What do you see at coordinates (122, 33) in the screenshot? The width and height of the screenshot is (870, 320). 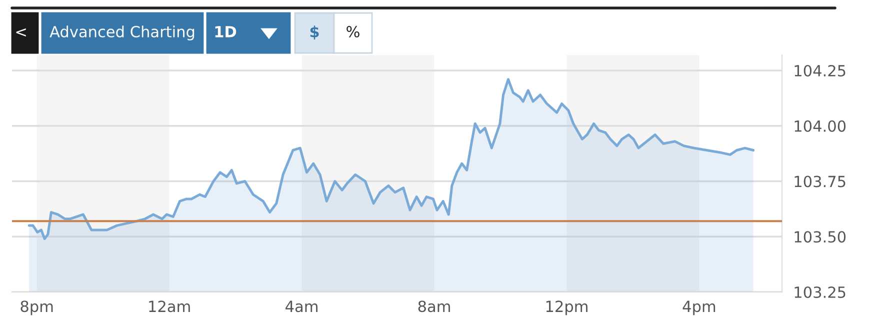 I see `text: Advanced Charting` at bounding box center [122, 33].